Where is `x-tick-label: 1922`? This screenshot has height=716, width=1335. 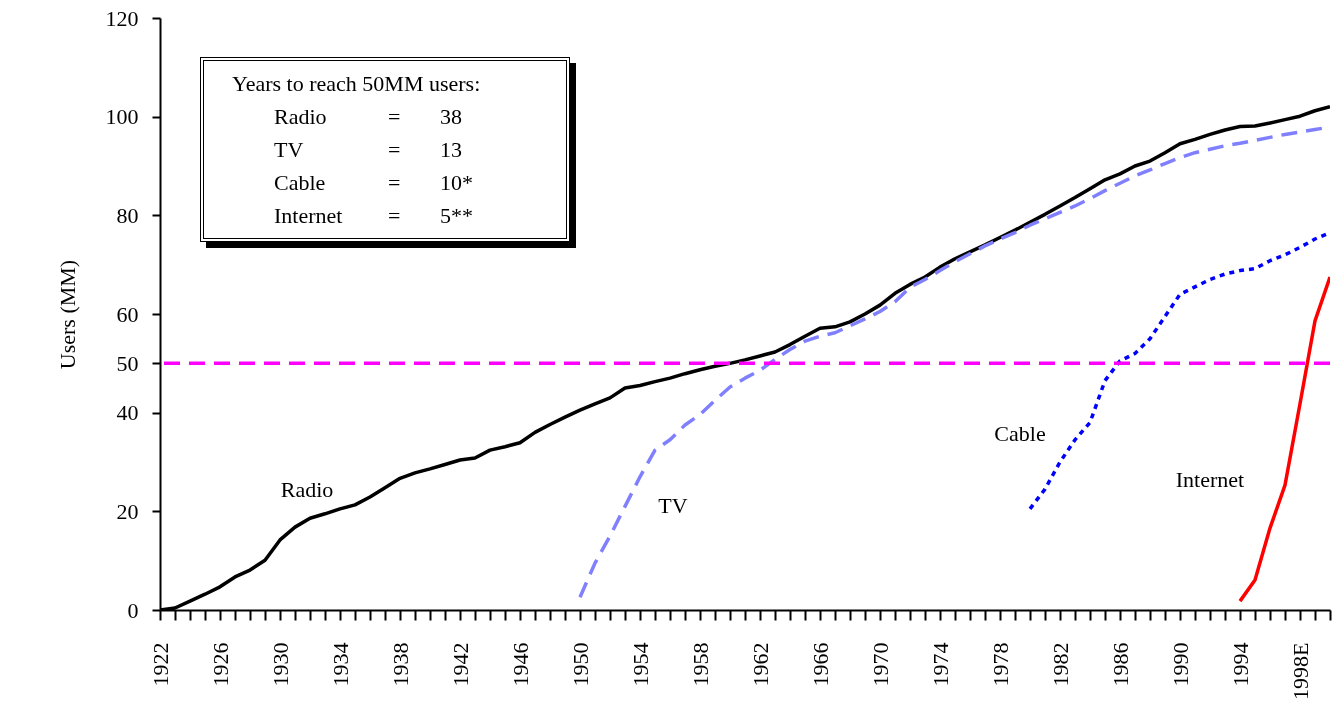
x-tick-label: 1922 is located at coordinates (160, 664).